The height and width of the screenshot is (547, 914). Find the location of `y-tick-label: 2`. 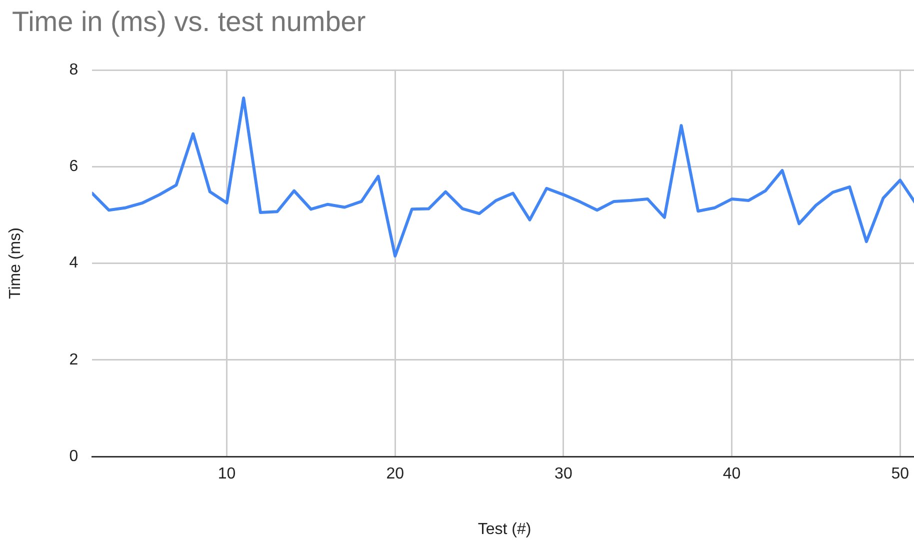

y-tick-label: 2 is located at coordinates (73, 359).